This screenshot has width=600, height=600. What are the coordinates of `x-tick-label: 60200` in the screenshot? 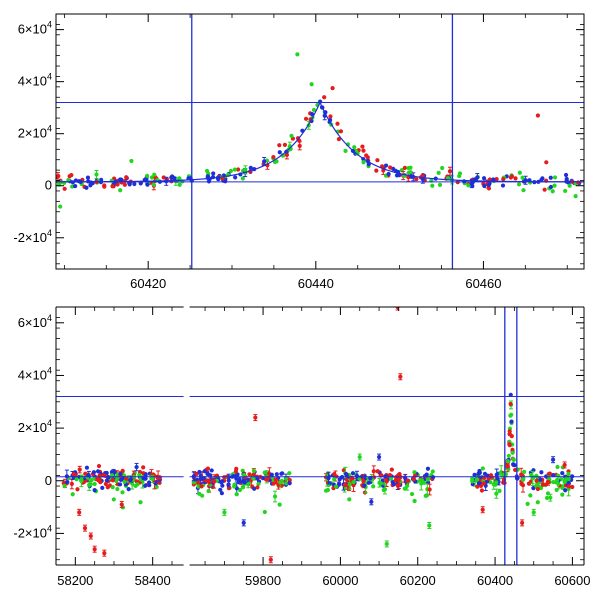 It's located at (418, 580).